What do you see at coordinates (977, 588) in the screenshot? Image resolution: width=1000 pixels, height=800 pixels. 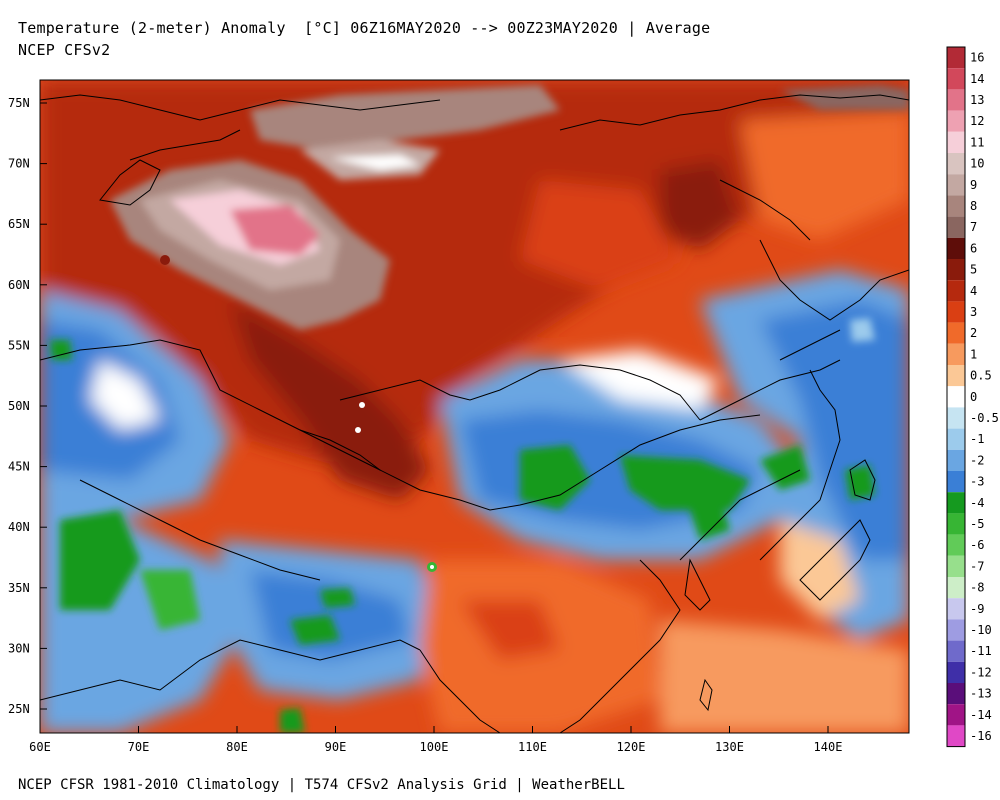 I see `colorbar-label: -8` at bounding box center [977, 588].